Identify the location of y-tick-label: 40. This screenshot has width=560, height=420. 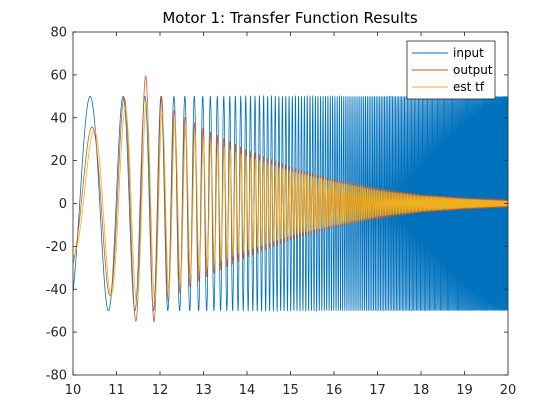
(58, 118).